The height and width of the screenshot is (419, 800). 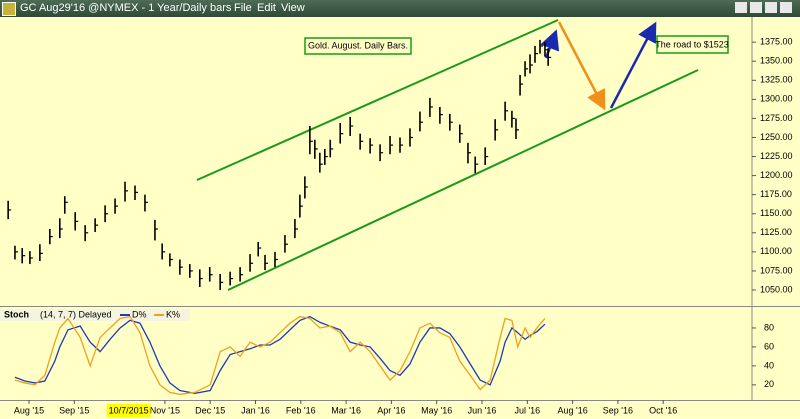 I want to click on x-tick-label: Feb '16, so click(x=301, y=410).